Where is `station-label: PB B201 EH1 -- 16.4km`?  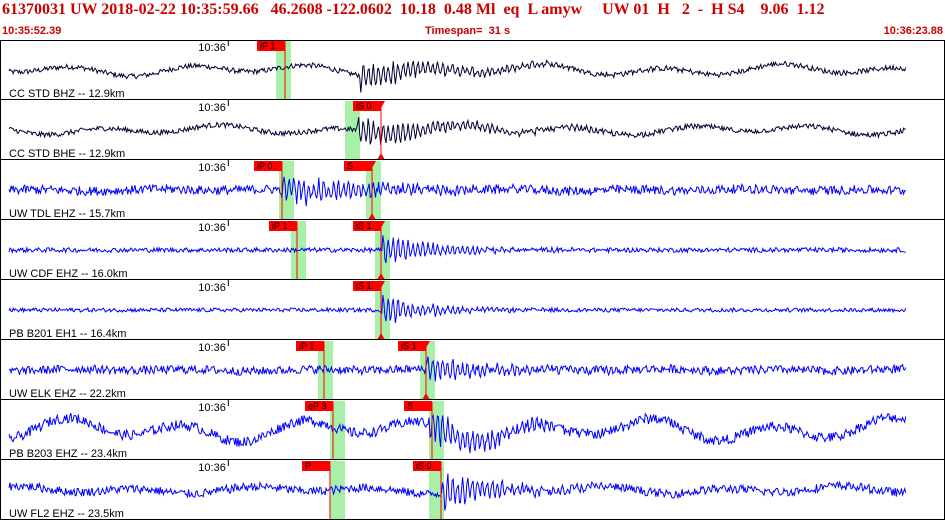
station-label: PB B201 EH1 -- 16.4km is located at coordinates (67, 334).